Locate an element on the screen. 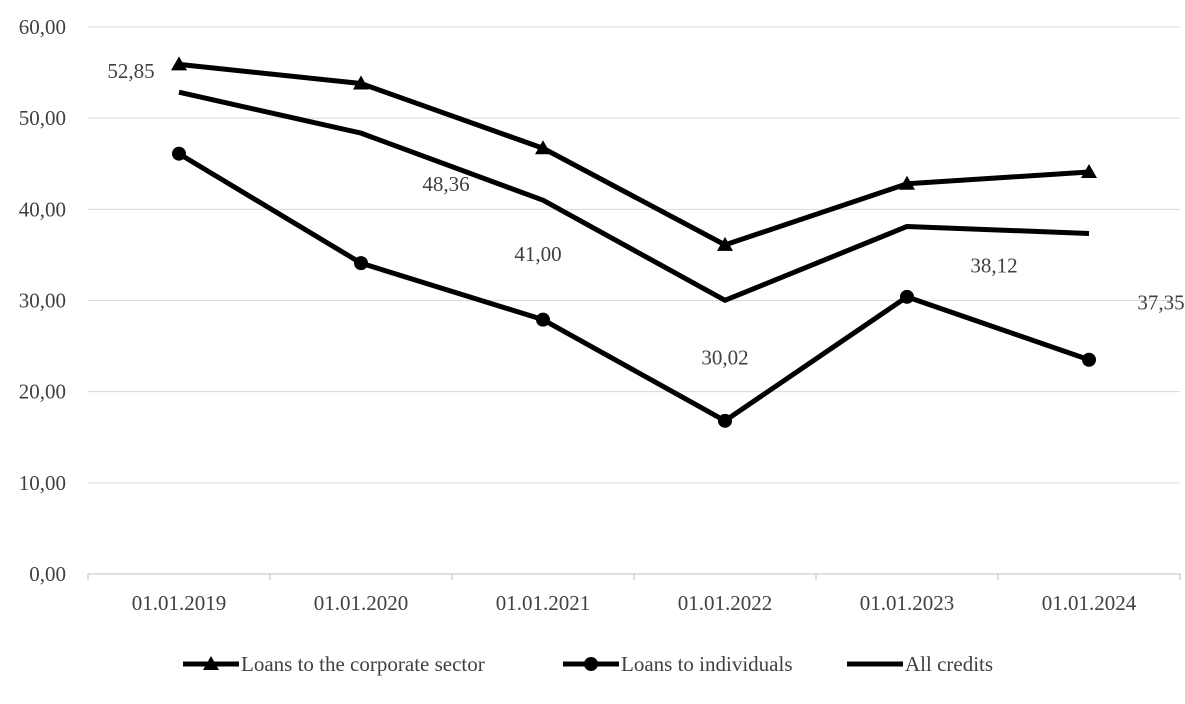  x-tick-label: 01.01.2024 is located at coordinates (1089, 603).